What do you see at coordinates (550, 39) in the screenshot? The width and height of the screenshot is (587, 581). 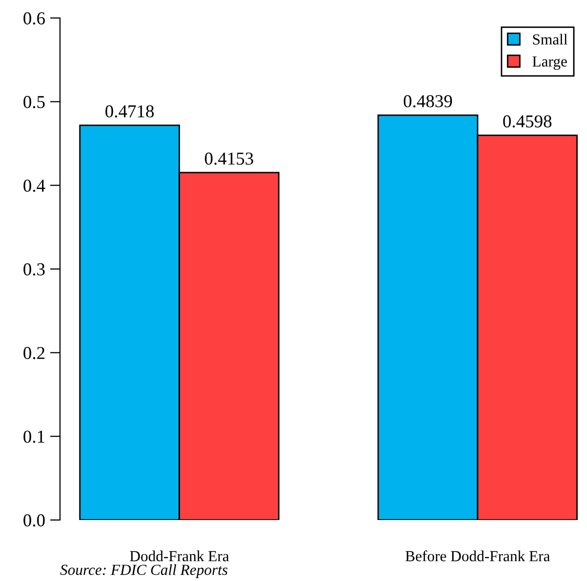 I see `legend-label: Small` at bounding box center [550, 39].